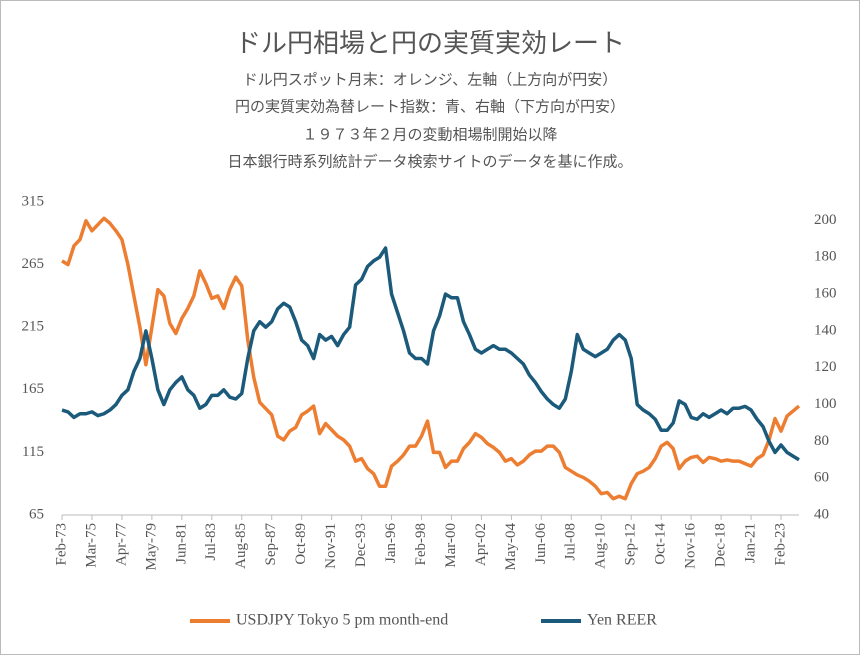 This screenshot has width=860, height=655. I want to click on x-tick-label: Aug-10, so click(601, 546).